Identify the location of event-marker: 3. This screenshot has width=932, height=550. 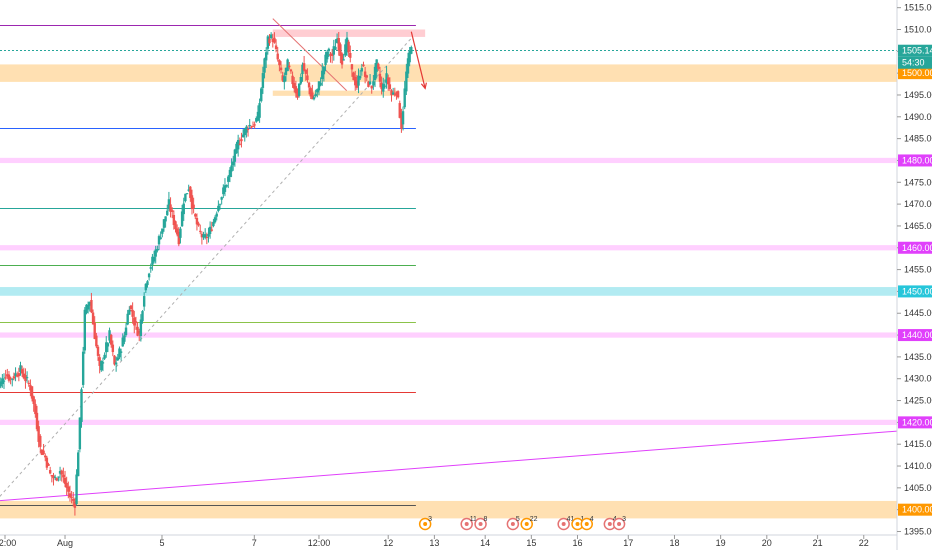
(619, 523).